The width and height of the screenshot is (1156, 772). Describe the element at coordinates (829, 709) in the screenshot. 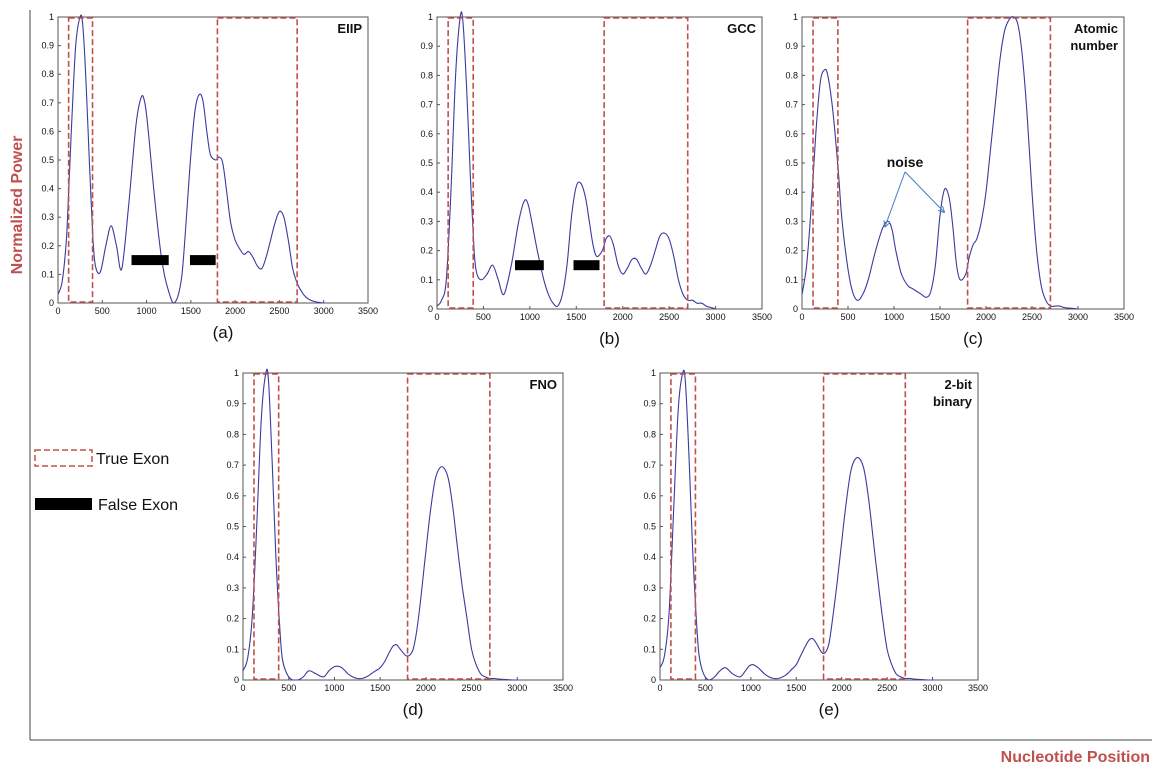

I see `panel-label: (e)` at that location.